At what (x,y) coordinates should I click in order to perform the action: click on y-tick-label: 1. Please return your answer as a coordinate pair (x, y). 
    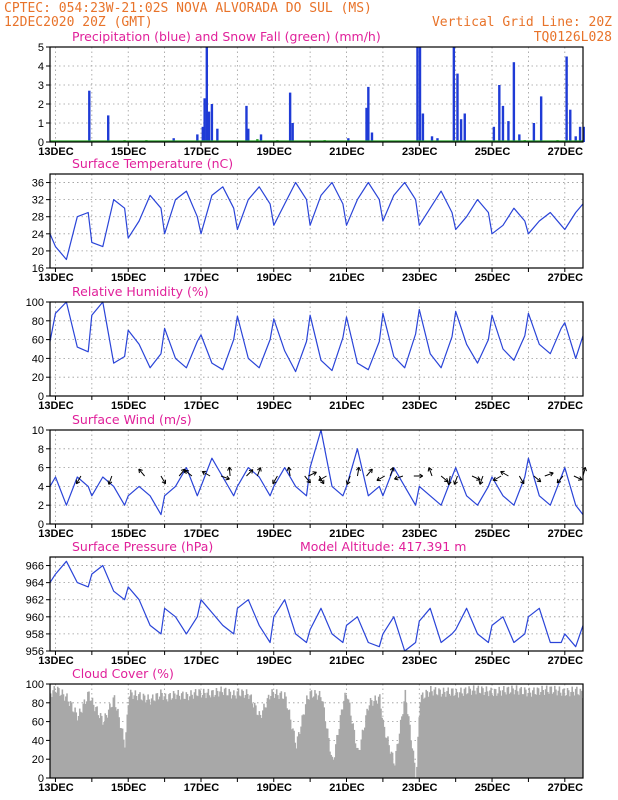
    Looking at the image, I should click on (41, 124).